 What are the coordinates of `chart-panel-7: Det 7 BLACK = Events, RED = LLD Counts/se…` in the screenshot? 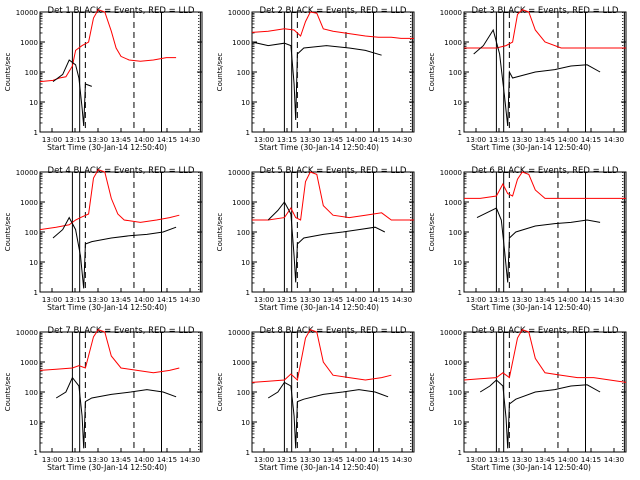 It's located at (103, 399).